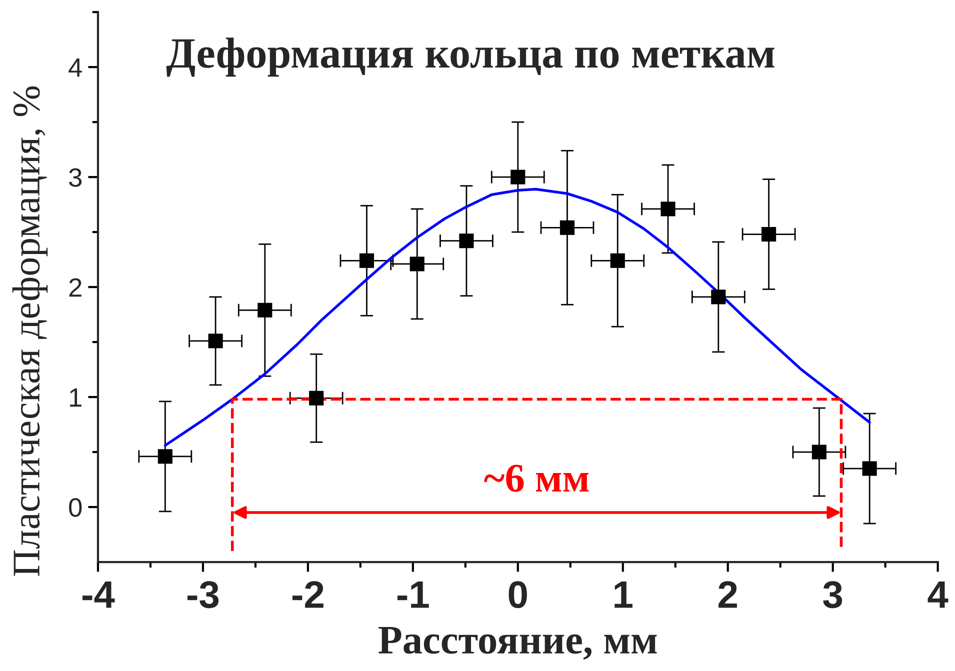 This screenshot has height=671, width=955. I want to click on y-axis-title: Пластическая деформация, %, so click(30, 331).